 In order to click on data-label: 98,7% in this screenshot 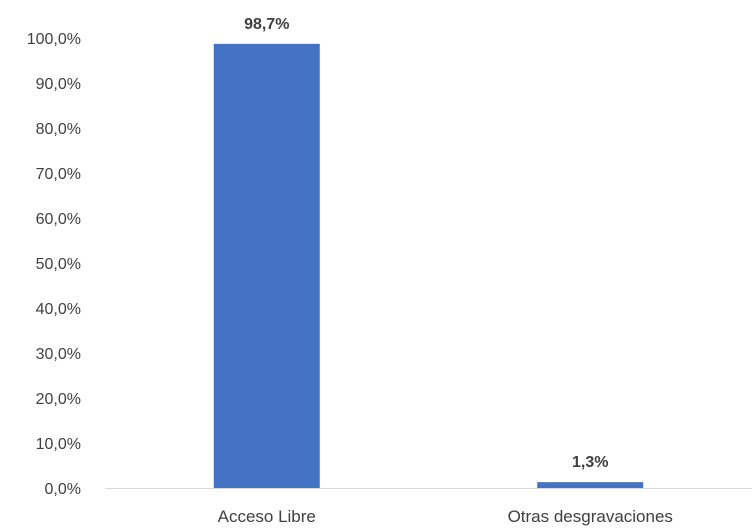, I will do `click(266, 24)`.